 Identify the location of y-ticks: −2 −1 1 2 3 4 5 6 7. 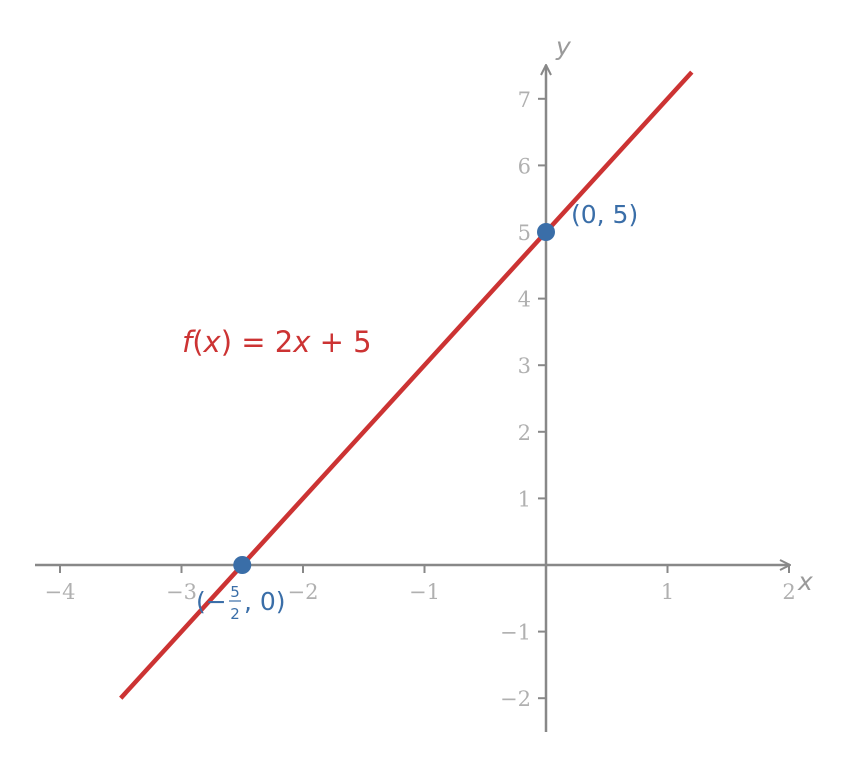
(523, 399).